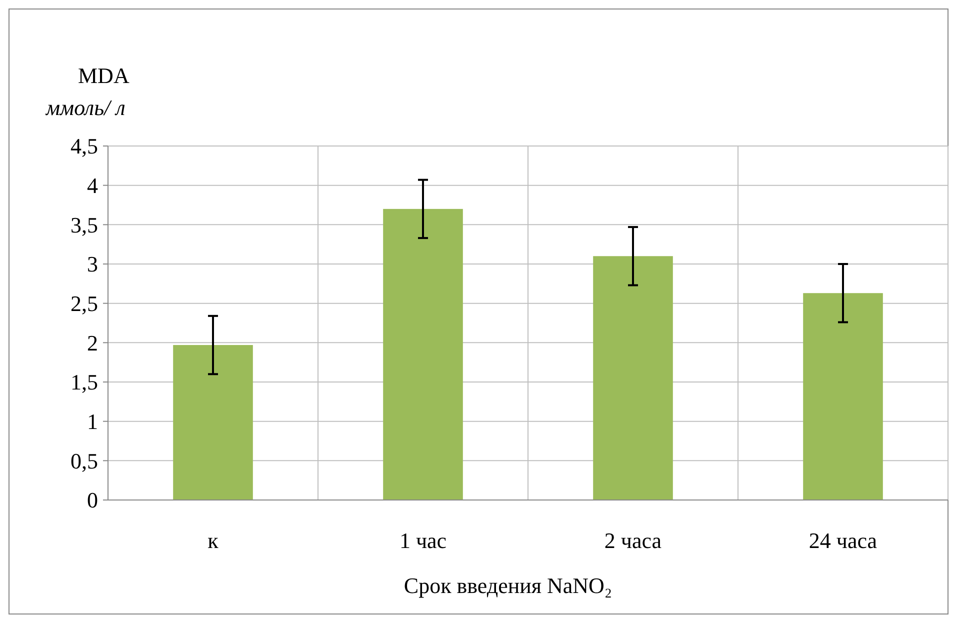 This screenshot has height=623, width=957. Describe the element at coordinates (84, 146) in the screenshot. I see `y-tick-label: 4,5` at that location.